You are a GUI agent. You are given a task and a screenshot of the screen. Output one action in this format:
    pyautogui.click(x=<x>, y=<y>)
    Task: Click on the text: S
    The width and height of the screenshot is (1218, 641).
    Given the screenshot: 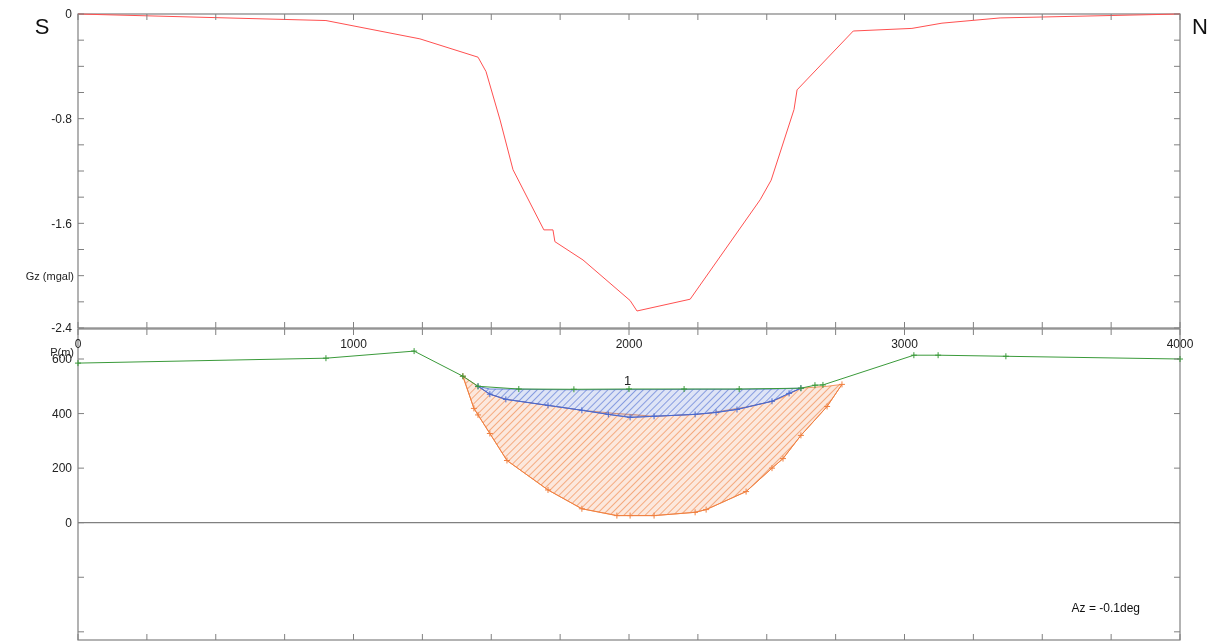 What is the action you would take?
    pyautogui.click(x=42, y=26)
    